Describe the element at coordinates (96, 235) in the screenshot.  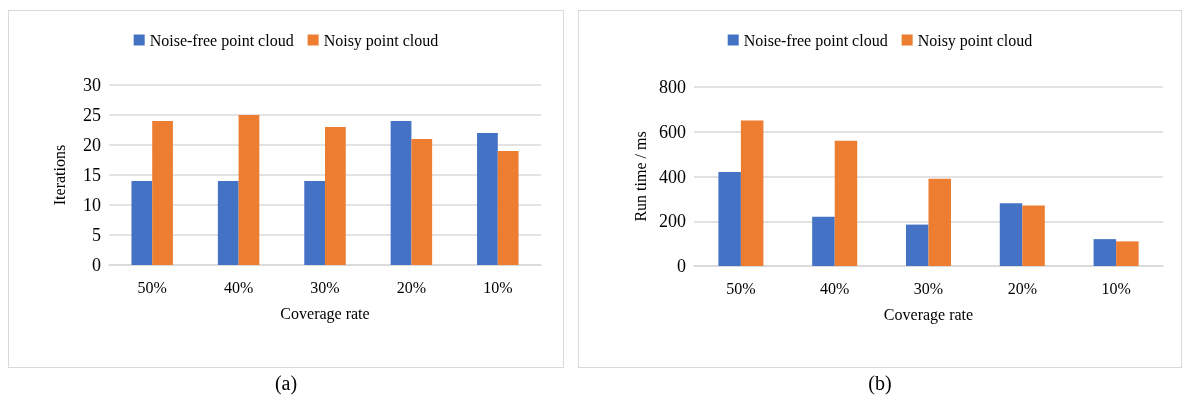
I see `y-tick-label: 5` at that location.